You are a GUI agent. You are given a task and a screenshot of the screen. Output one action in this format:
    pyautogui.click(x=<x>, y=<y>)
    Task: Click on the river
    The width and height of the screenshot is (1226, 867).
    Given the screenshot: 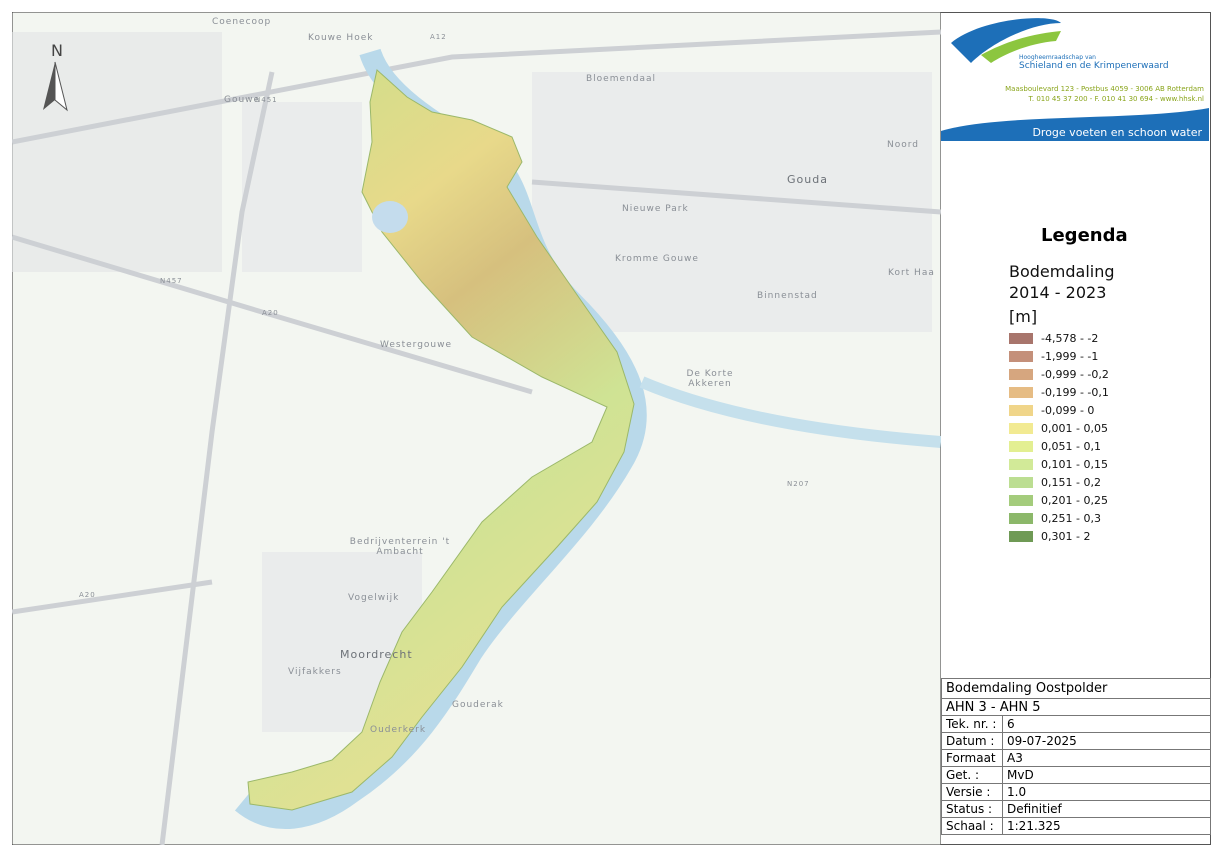 What is the action you would take?
    pyautogui.click(x=790, y=412)
    